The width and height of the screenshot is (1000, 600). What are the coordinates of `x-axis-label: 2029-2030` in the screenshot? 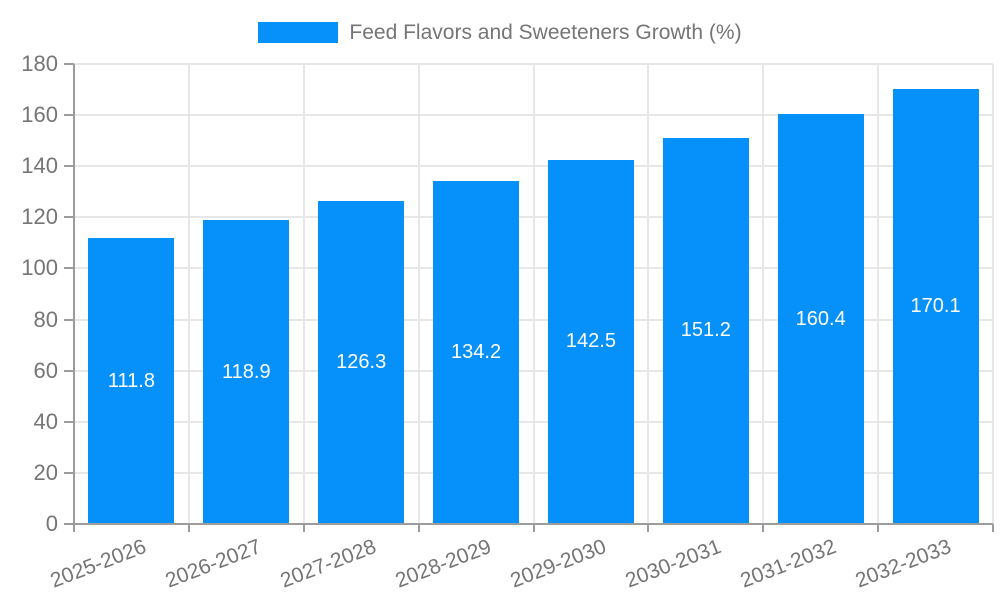 It's located at (558, 564).